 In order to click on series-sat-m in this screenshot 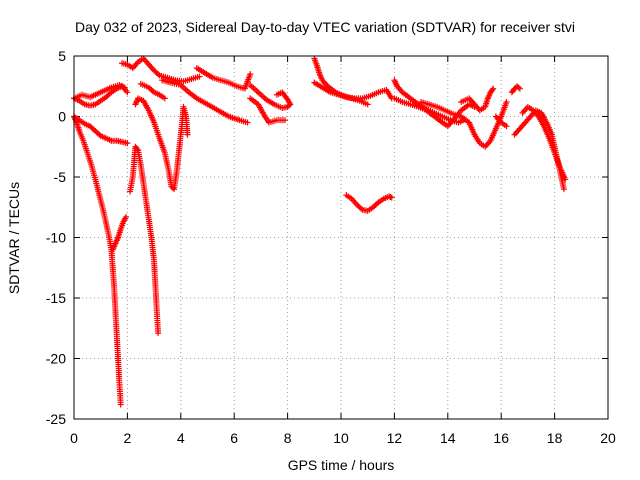, I will do `click(267, 110)`.